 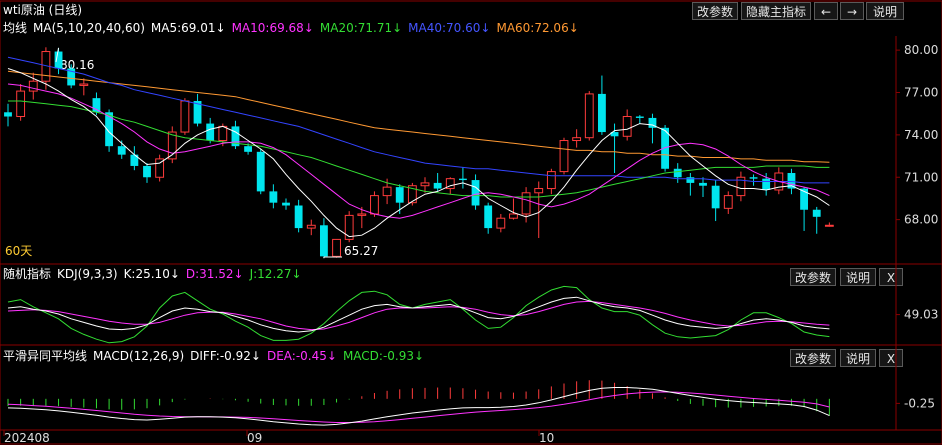 I want to click on macd-diff-line, so click(x=418, y=406).